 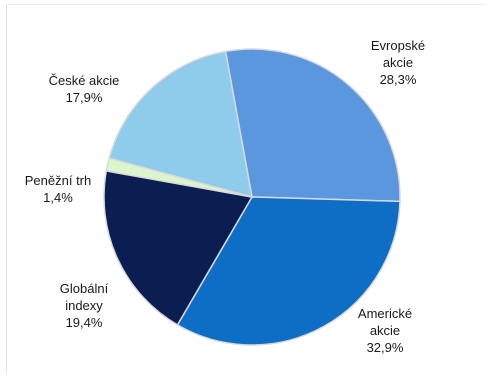 I want to click on slice-label-line: Americké, so click(x=385, y=313).